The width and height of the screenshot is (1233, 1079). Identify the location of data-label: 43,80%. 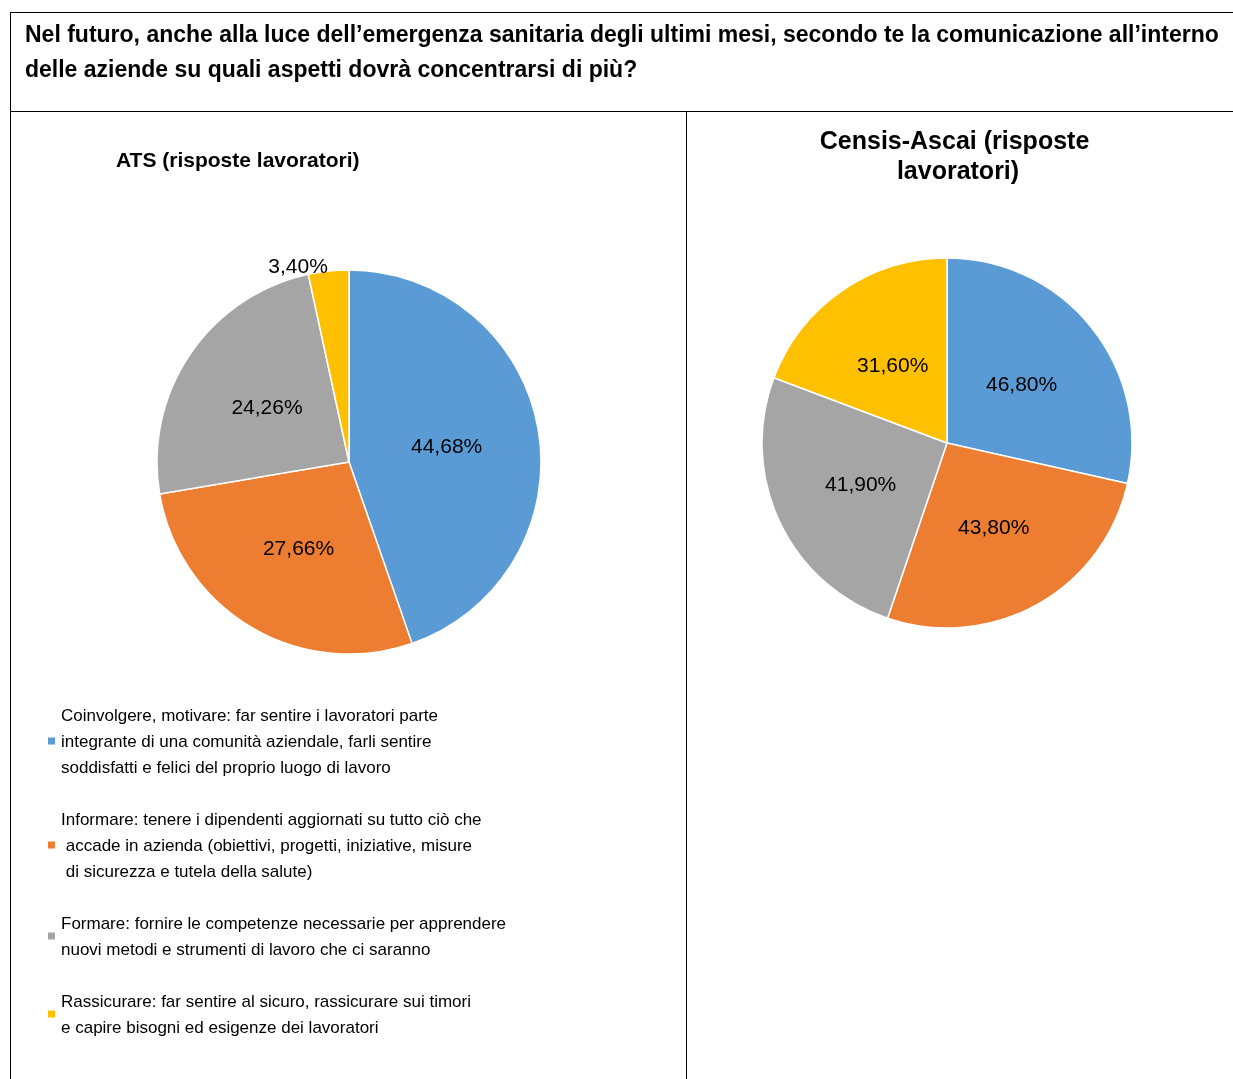
(994, 526).